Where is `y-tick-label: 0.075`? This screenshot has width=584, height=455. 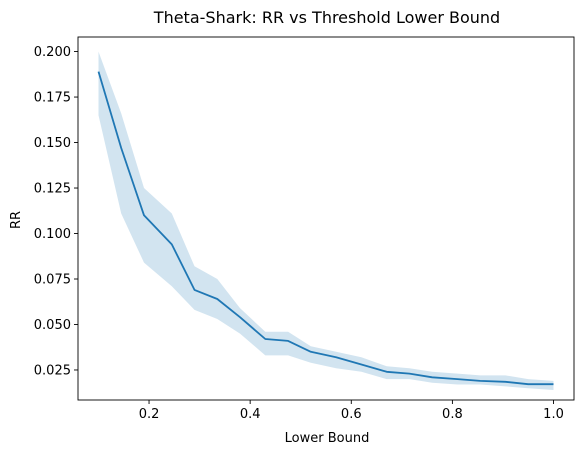 y-tick-label: 0.075 is located at coordinates (52, 280).